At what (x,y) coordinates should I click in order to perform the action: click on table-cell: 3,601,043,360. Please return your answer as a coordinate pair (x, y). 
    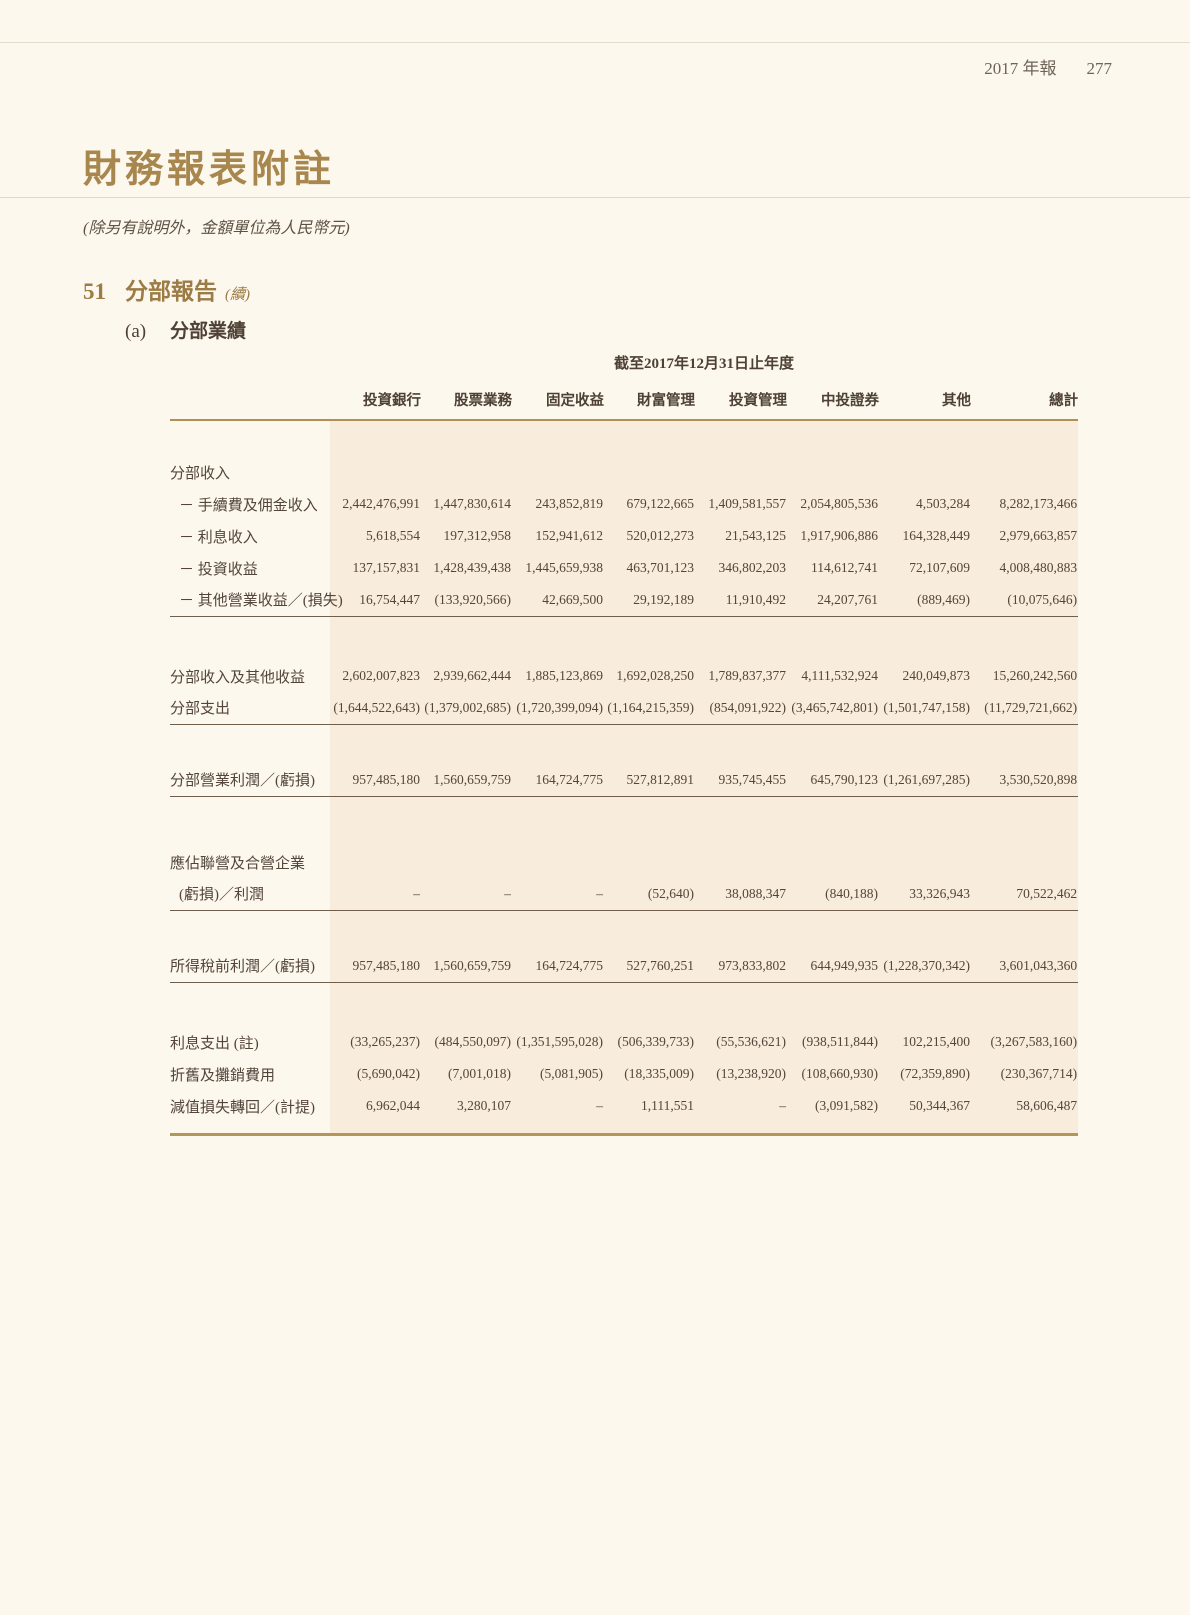
    Looking at the image, I should click on (1025, 966).